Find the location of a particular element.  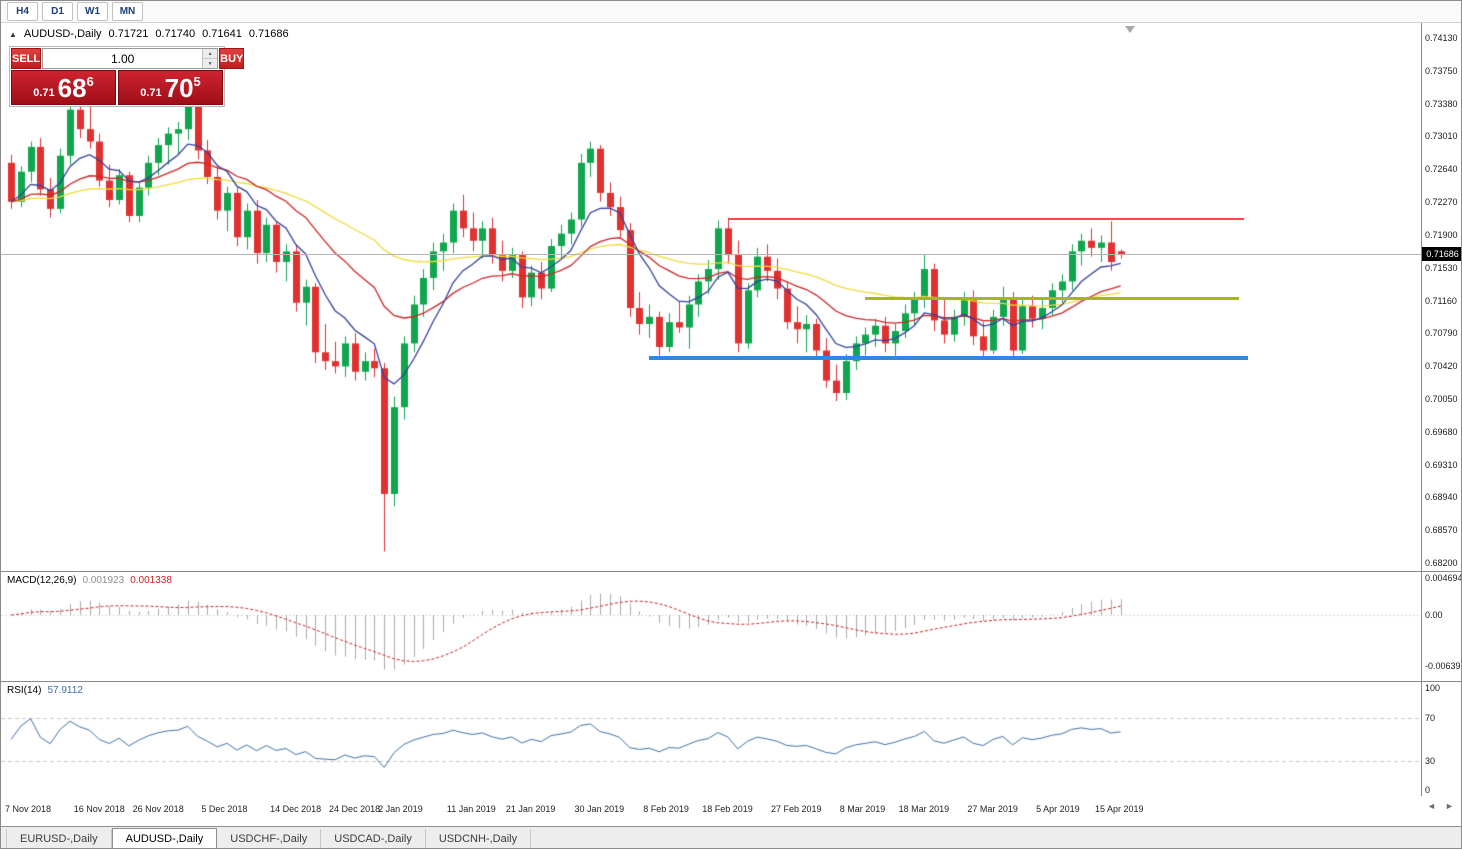

date-axis-label: 11 Jan 2019 is located at coordinates (471, 809).